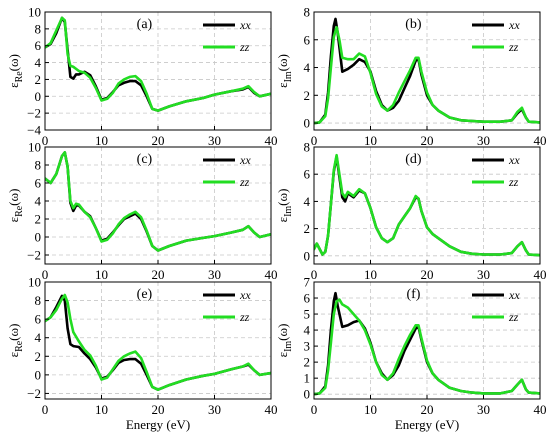 The height and width of the screenshot is (436, 550). Describe the element at coordinates (307, 378) in the screenshot. I see `y-tick-label: 1` at that location.